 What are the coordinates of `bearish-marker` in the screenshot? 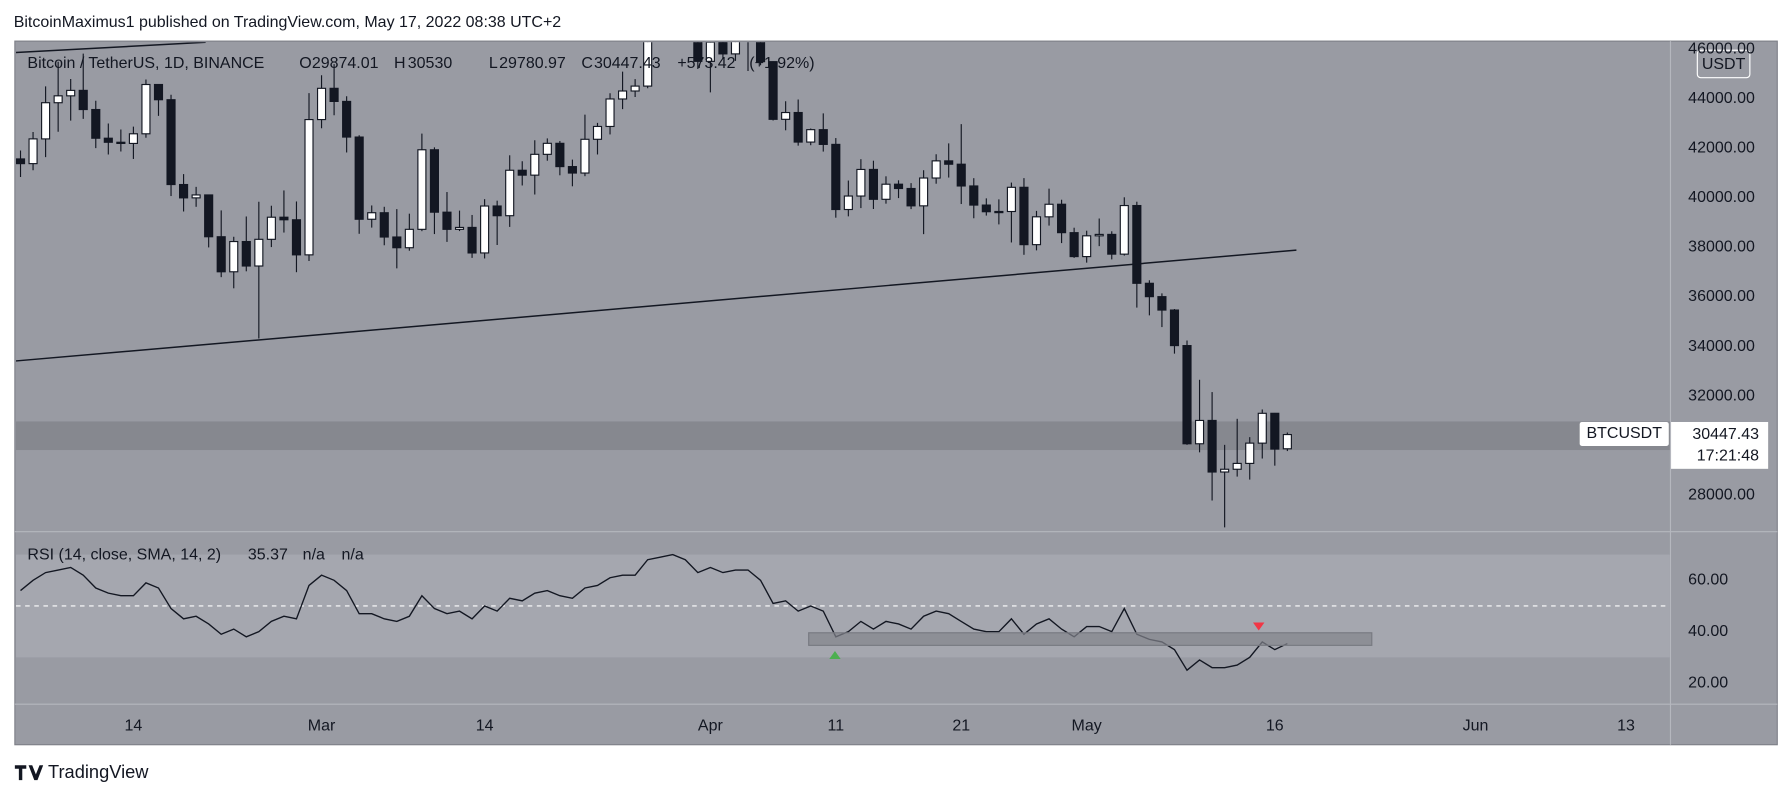 It's located at (1259, 626).